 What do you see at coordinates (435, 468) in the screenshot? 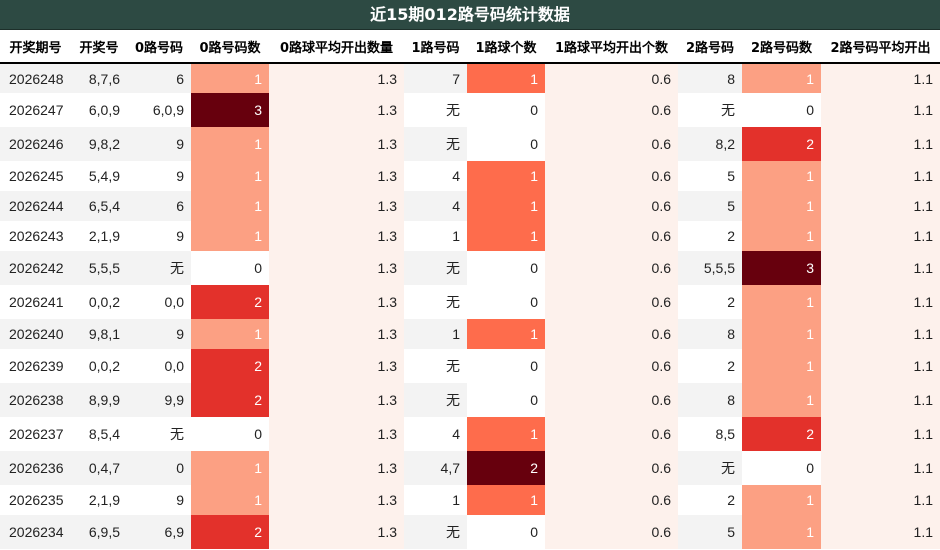
I see `cell-route1-numbers: 4,7` at bounding box center [435, 468].